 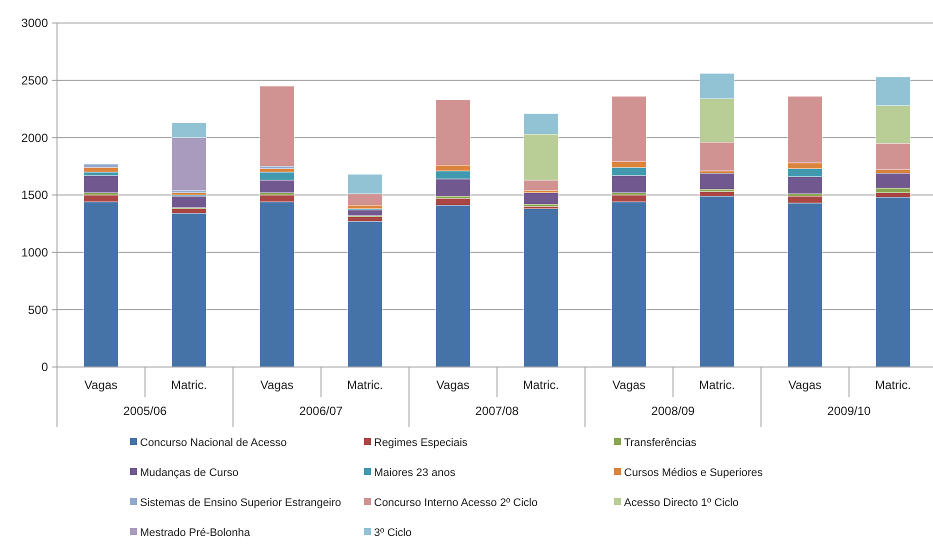 I want to click on legend-label: Maiores 23 anos, so click(x=415, y=472).